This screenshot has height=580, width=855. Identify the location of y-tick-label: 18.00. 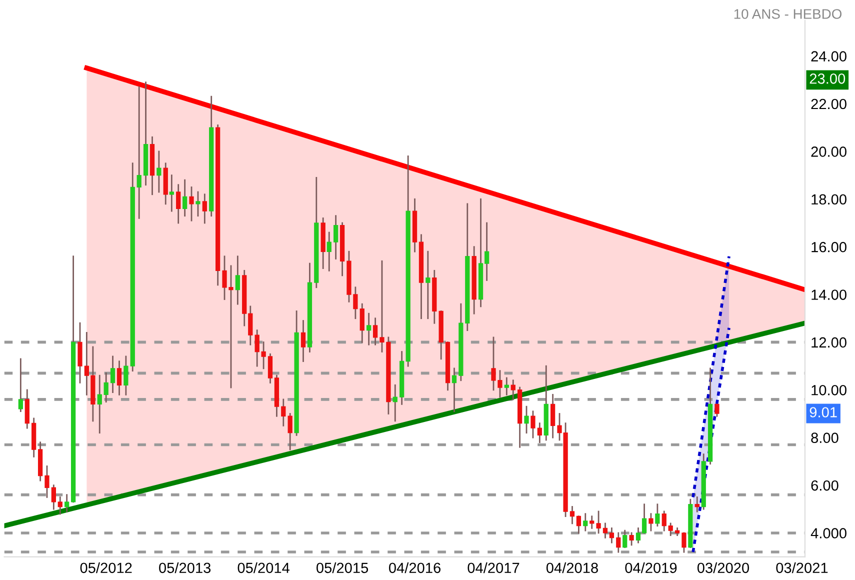
(829, 199).